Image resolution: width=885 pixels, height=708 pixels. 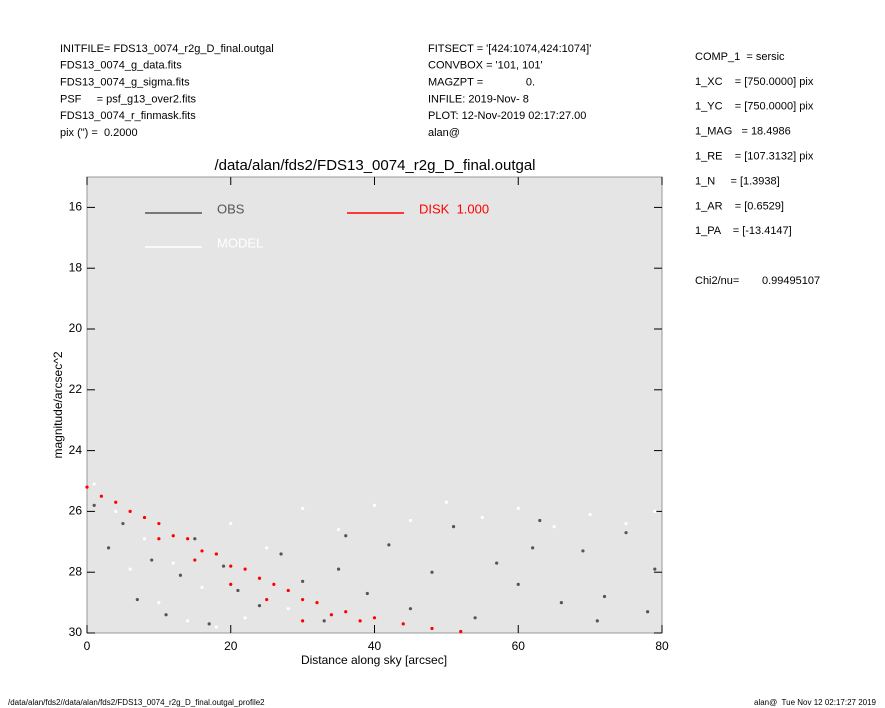 What do you see at coordinates (87, 646) in the screenshot?
I see `x-tick-label: 0` at bounding box center [87, 646].